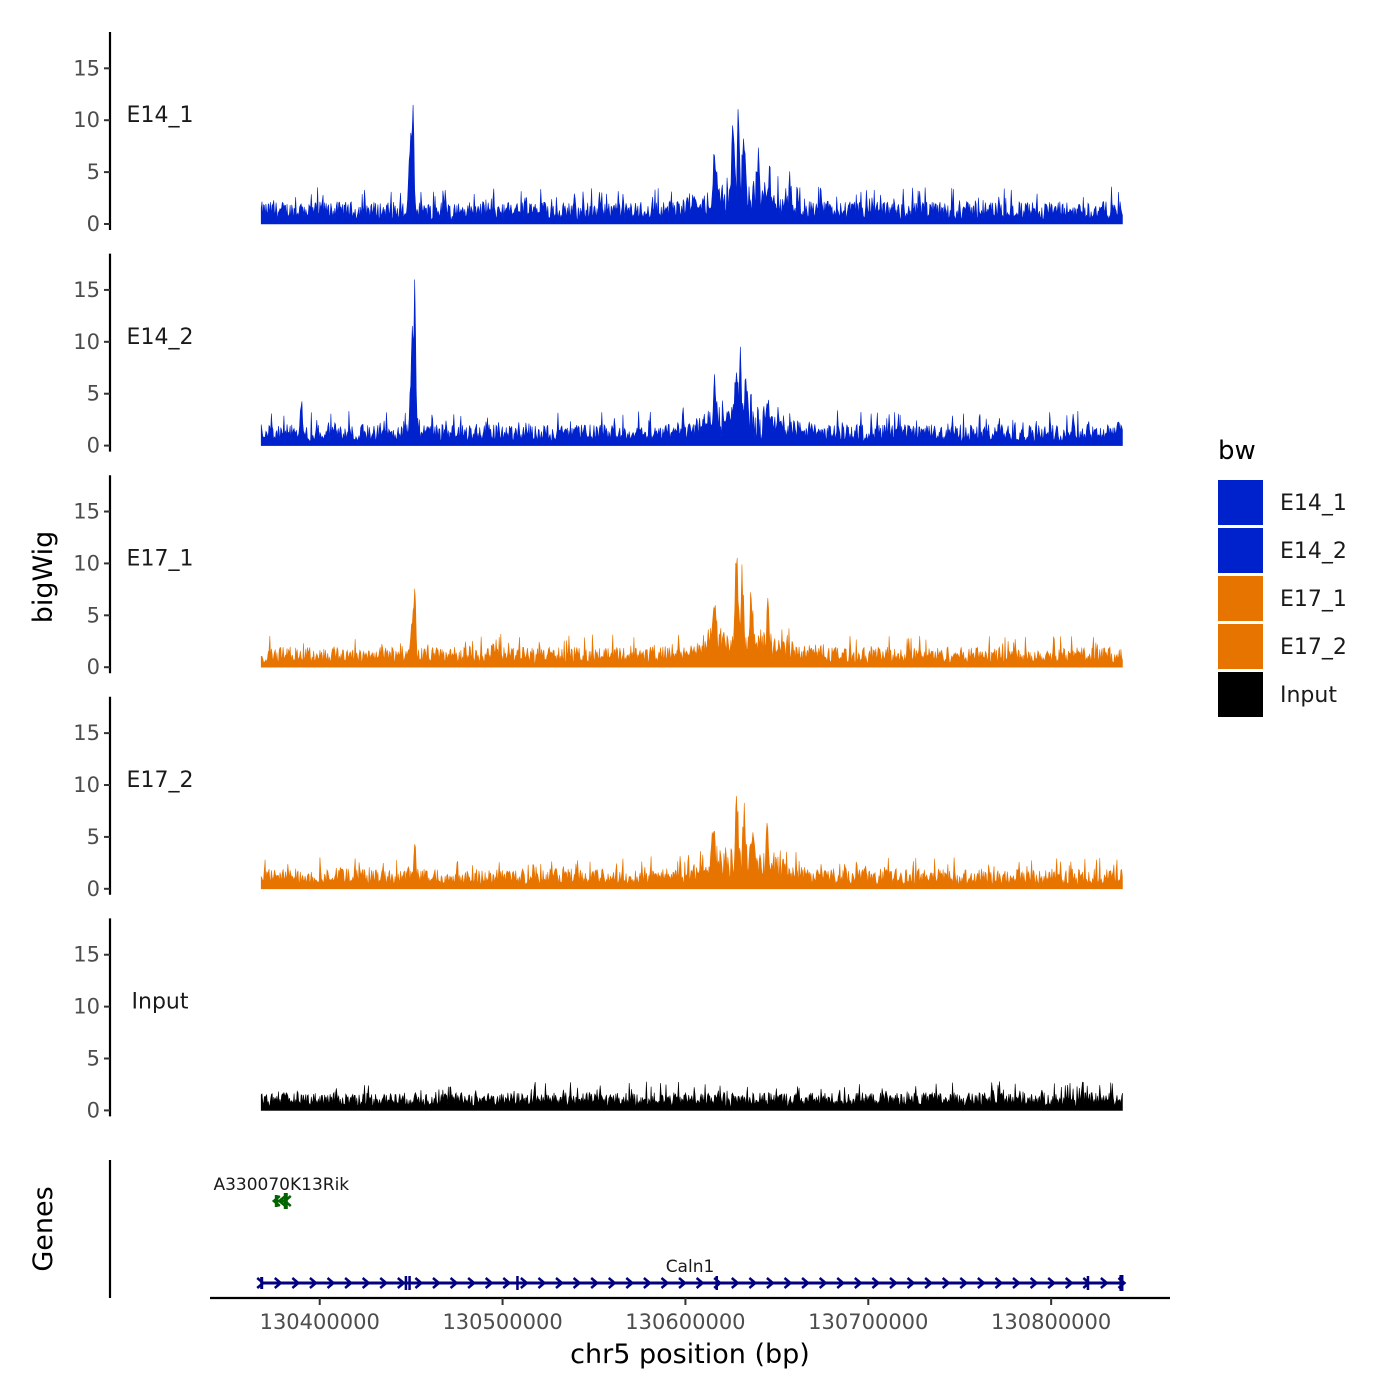 The image size is (1400, 1400). I want to click on panel-e17-2: 0 5 10 15 E17_2, so click(598, 798).